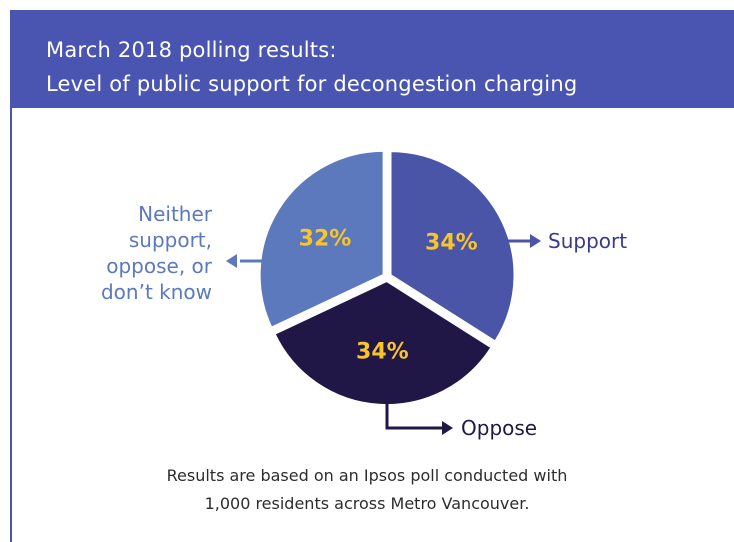 The image size is (734, 542). What do you see at coordinates (191, 50) in the screenshot?
I see `chart-title-line-1: March 2018 polling results:` at bounding box center [191, 50].